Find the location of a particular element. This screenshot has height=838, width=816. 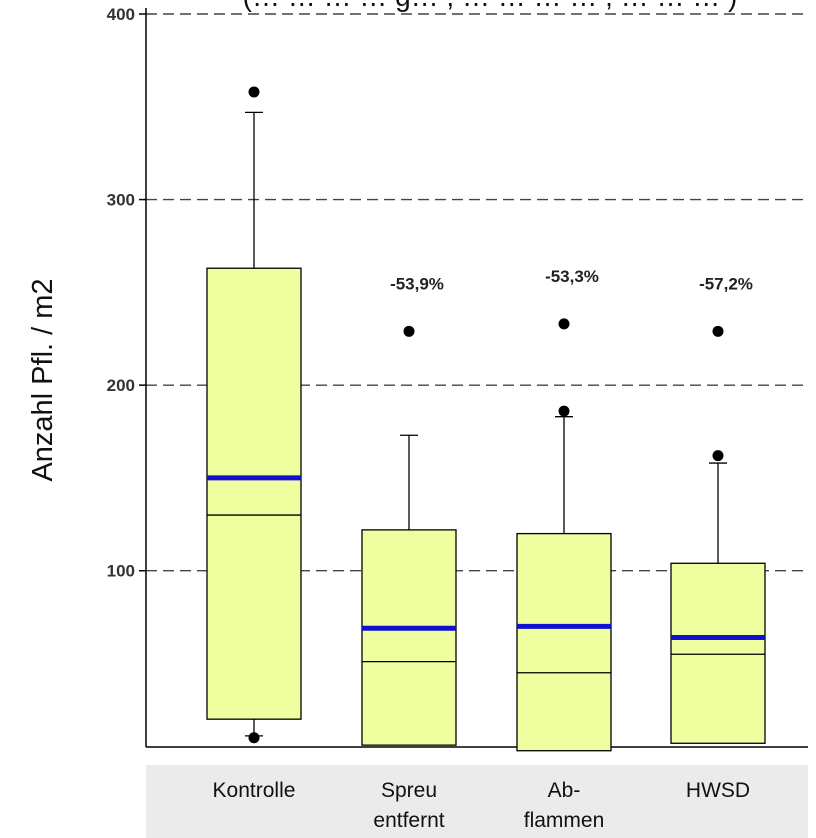

x-axis-band is located at coordinates (477, 801).